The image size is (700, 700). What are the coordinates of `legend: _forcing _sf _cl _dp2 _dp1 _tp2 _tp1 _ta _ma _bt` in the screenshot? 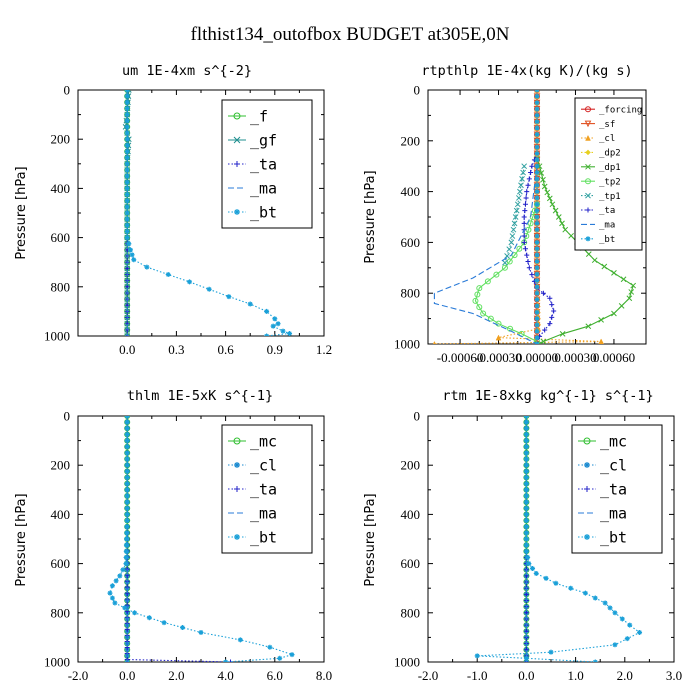 It's located at (608, 174).